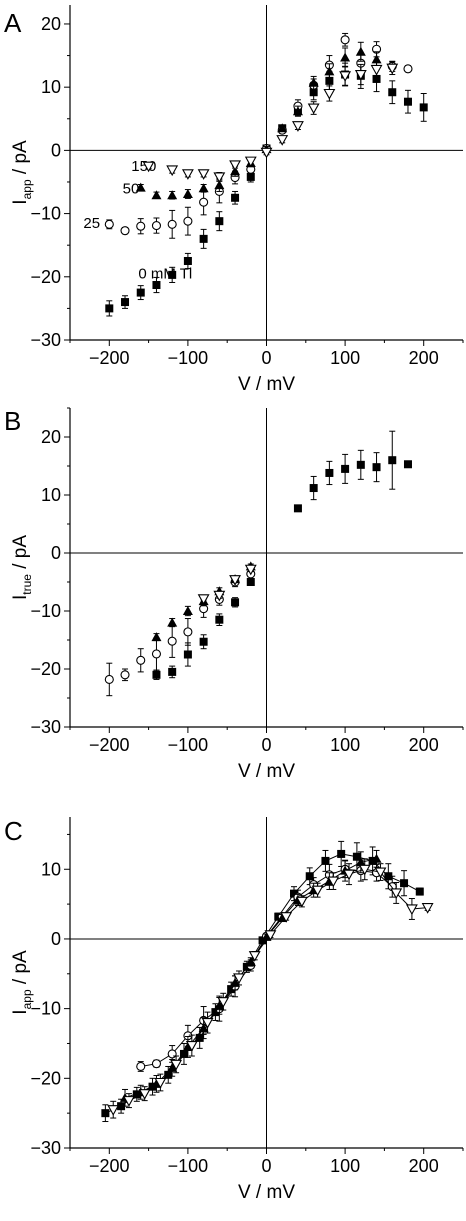 The height and width of the screenshot is (1221, 466). I want to click on panel-label: C, so click(13, 831).